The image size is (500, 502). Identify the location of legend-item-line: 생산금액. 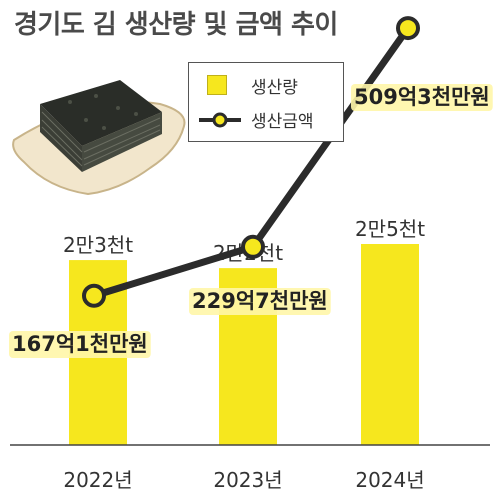
(266, 120).